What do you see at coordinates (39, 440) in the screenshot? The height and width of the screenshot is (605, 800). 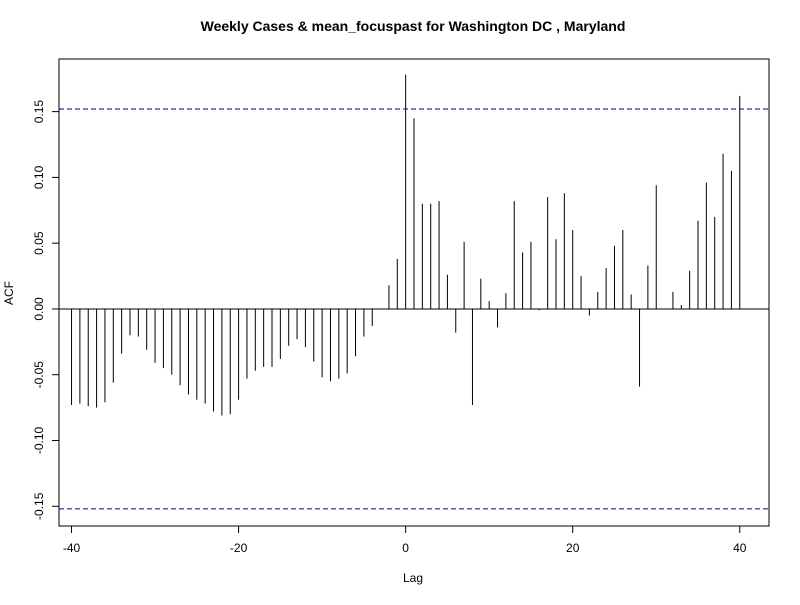 I see `y-tick-label: -0.10` at bounding box center [39, 440].